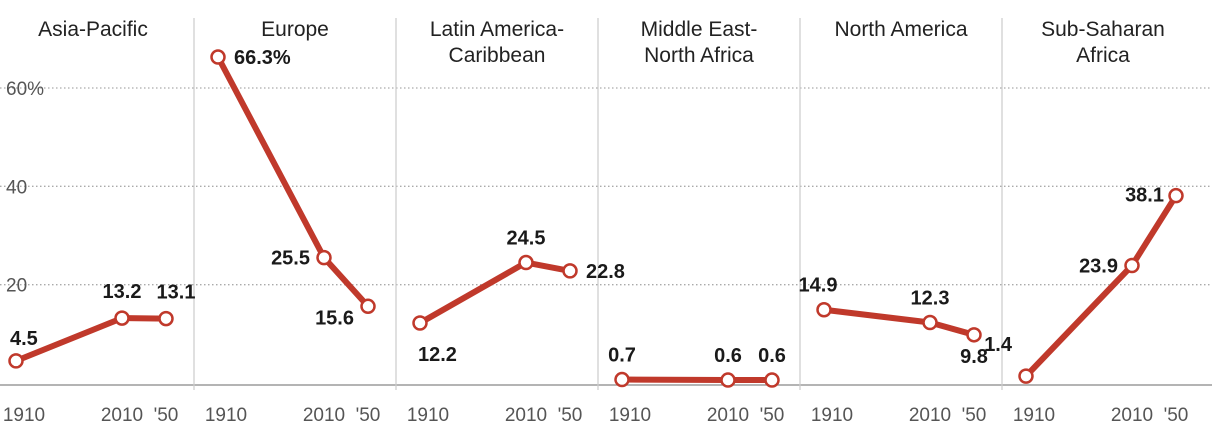 Image resolution: width=1212 pixels, height=426 pixels. I want to click on data-label: 24.5, so click(526, 239).